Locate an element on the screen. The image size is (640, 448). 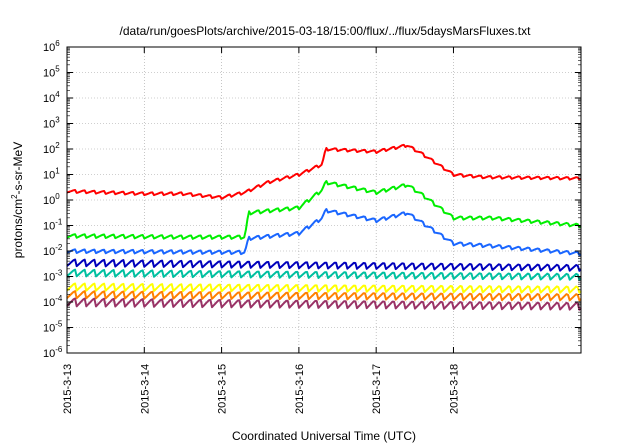
y-tick-label: 10⁻³ is located at coordinates (53, 276).